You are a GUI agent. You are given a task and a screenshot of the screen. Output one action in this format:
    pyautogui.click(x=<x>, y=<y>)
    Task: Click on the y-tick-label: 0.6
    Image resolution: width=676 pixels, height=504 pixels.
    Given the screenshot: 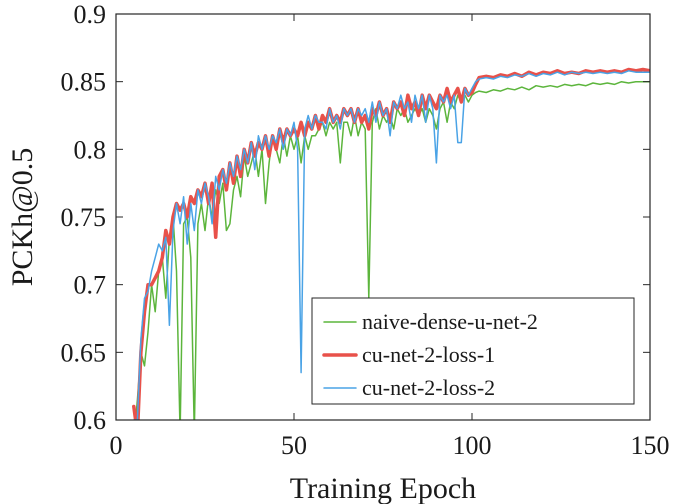 What is the action you would take?
    pyautogui.click(x=90, y=420)
    